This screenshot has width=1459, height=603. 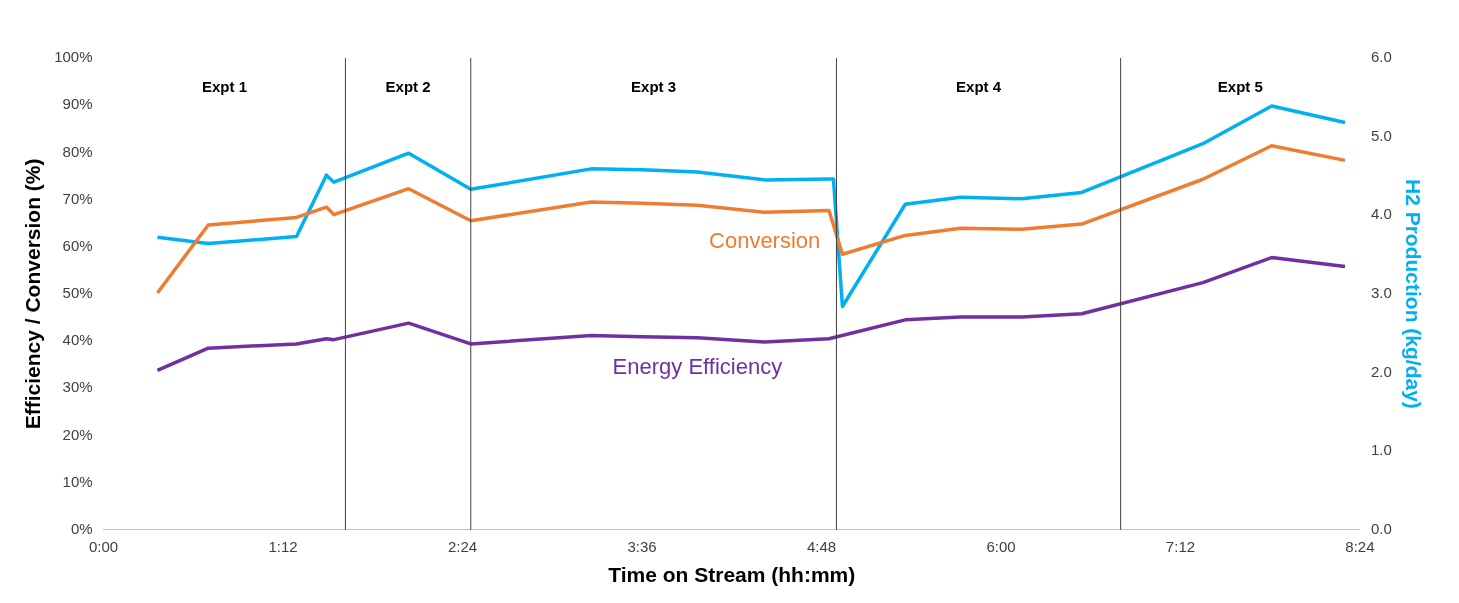 What do you see at coordinates (1381, 528) in the screenshot?
I see `y2-tick-label: 0.0` at bounding box center [1381, 528].